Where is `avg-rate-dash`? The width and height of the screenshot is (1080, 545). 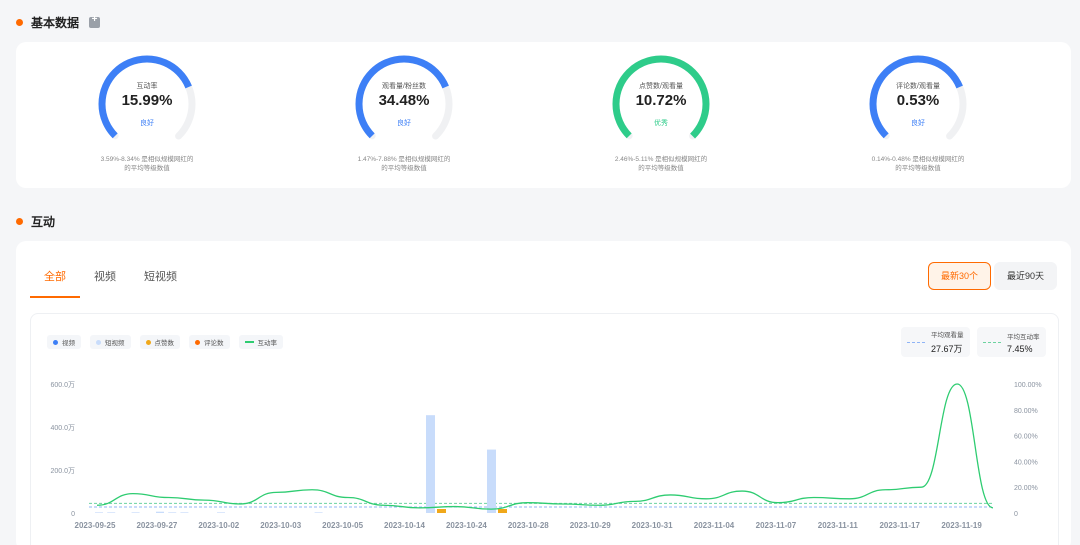
avg-rate-dash is located at coordinates (992, 342).